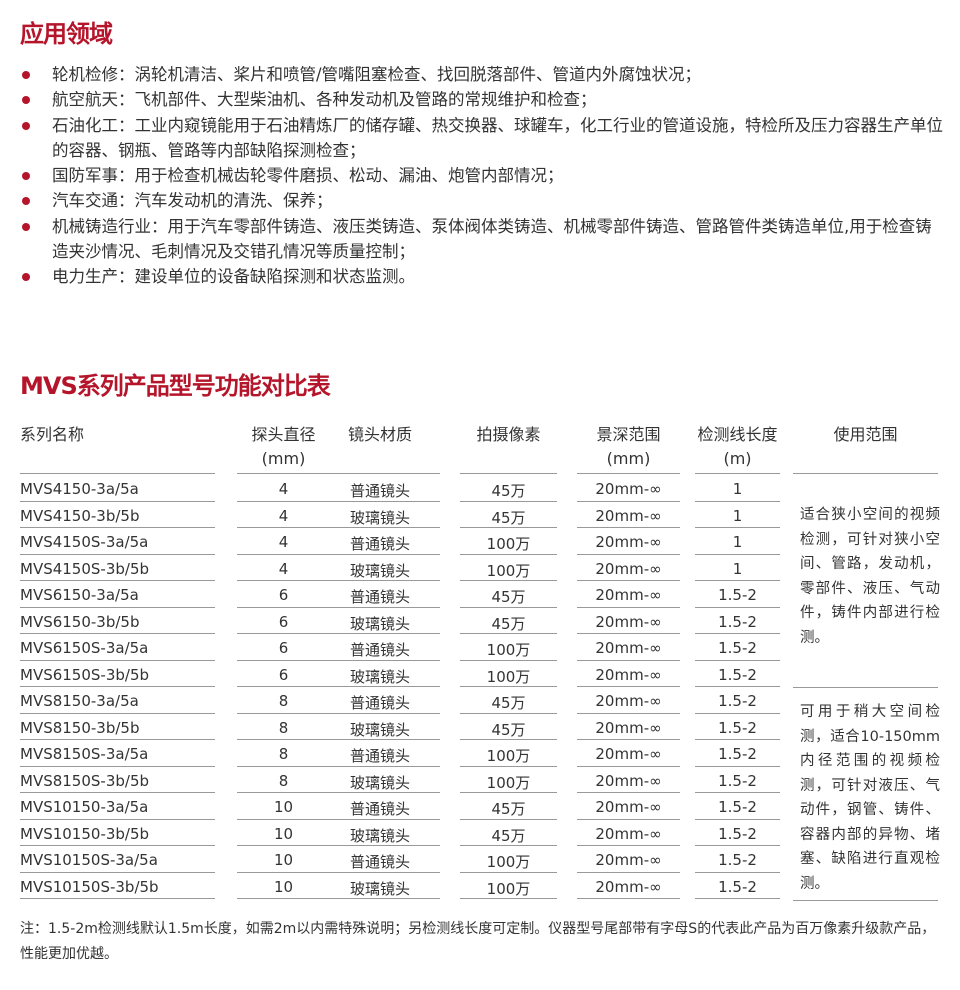 Image resolution: width=960 pixels, height=990 pixels. What do you see at coordinates (628, 434) in the screenshot?
I see `column-header: 景深范围` at bounding box center [628, 434].